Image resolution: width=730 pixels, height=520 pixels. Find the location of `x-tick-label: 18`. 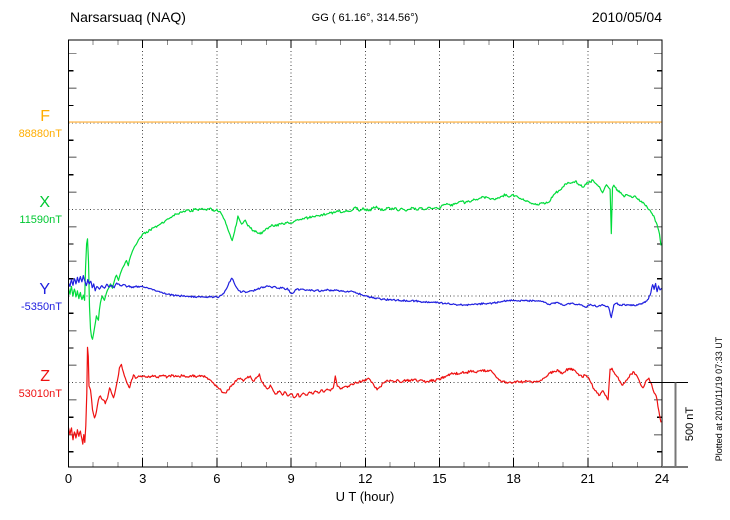

x-tick-label: 18 is located at coordinates (513, 478).